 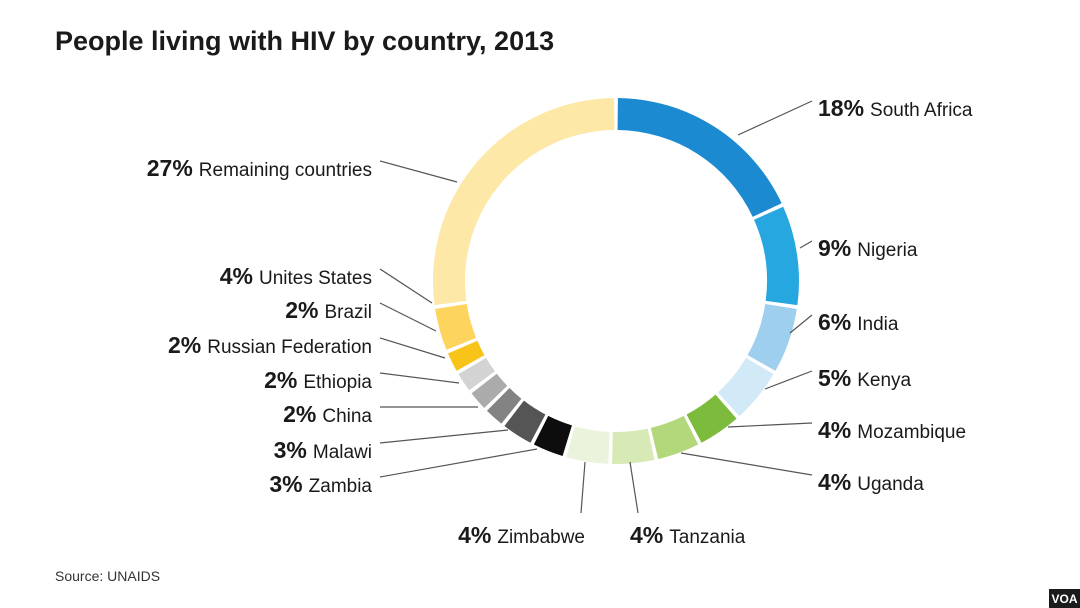 I want to click on slice-malawi, so click(x=525, y=421).